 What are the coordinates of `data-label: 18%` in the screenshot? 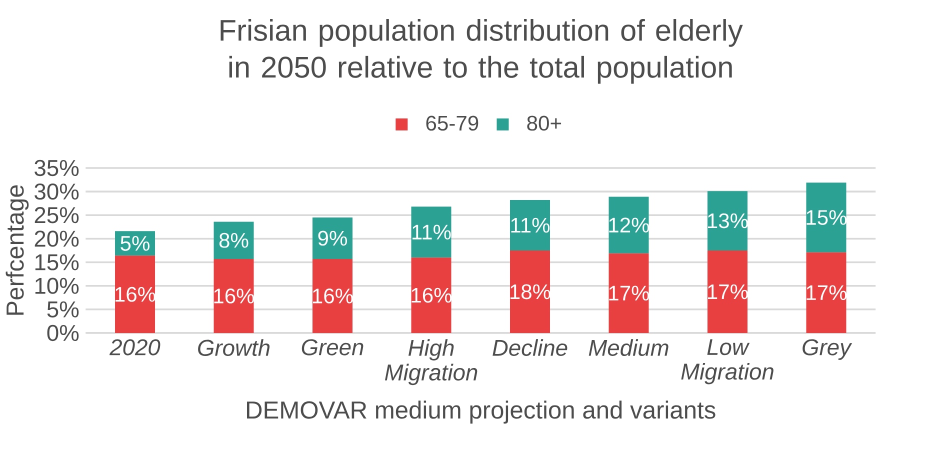 It's located at (530, 292).